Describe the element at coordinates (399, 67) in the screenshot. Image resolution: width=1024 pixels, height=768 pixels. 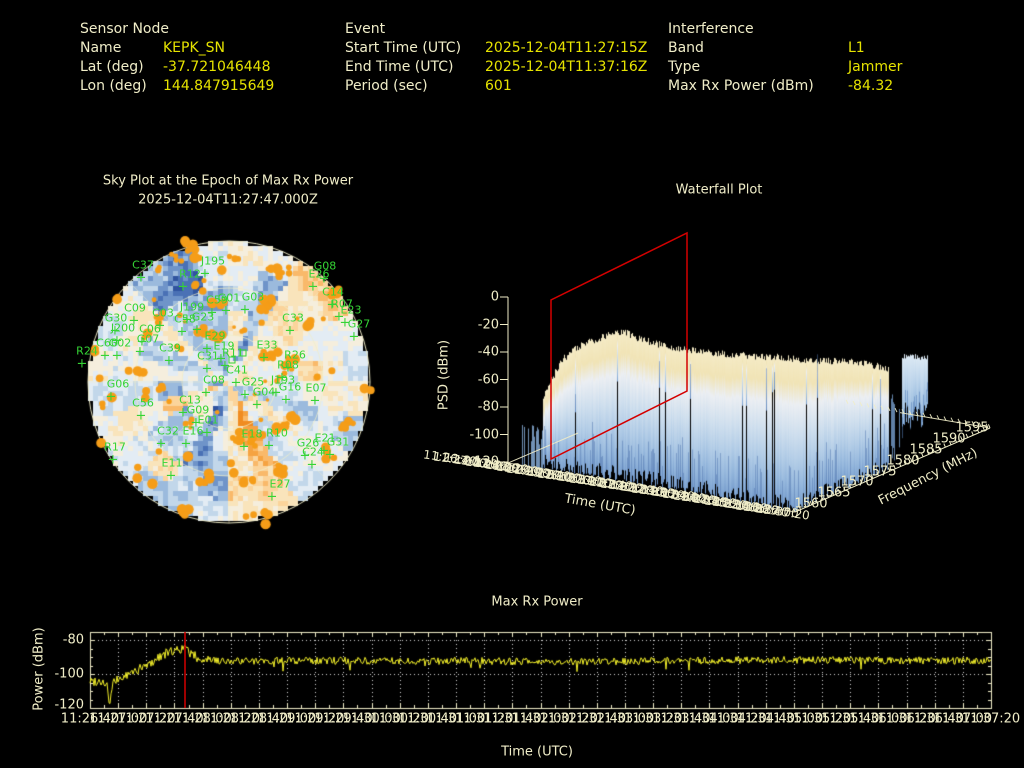
I see `field-label: End Time (UTC)` at that location.